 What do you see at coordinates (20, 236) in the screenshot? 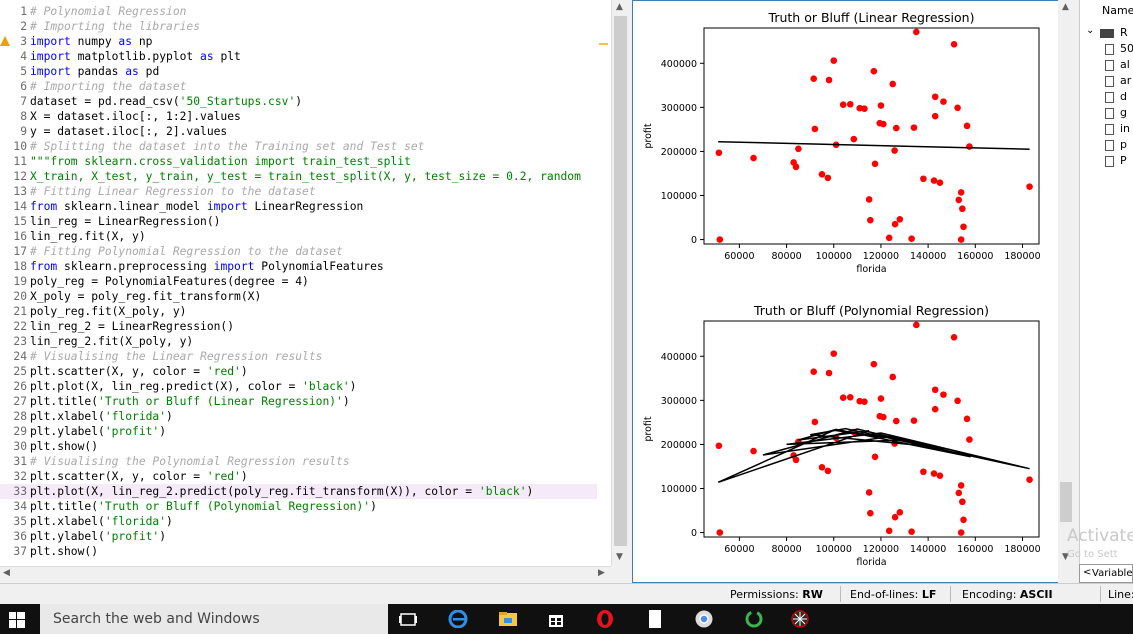
I see `line-number: 16` at bounding box center [20, 236].